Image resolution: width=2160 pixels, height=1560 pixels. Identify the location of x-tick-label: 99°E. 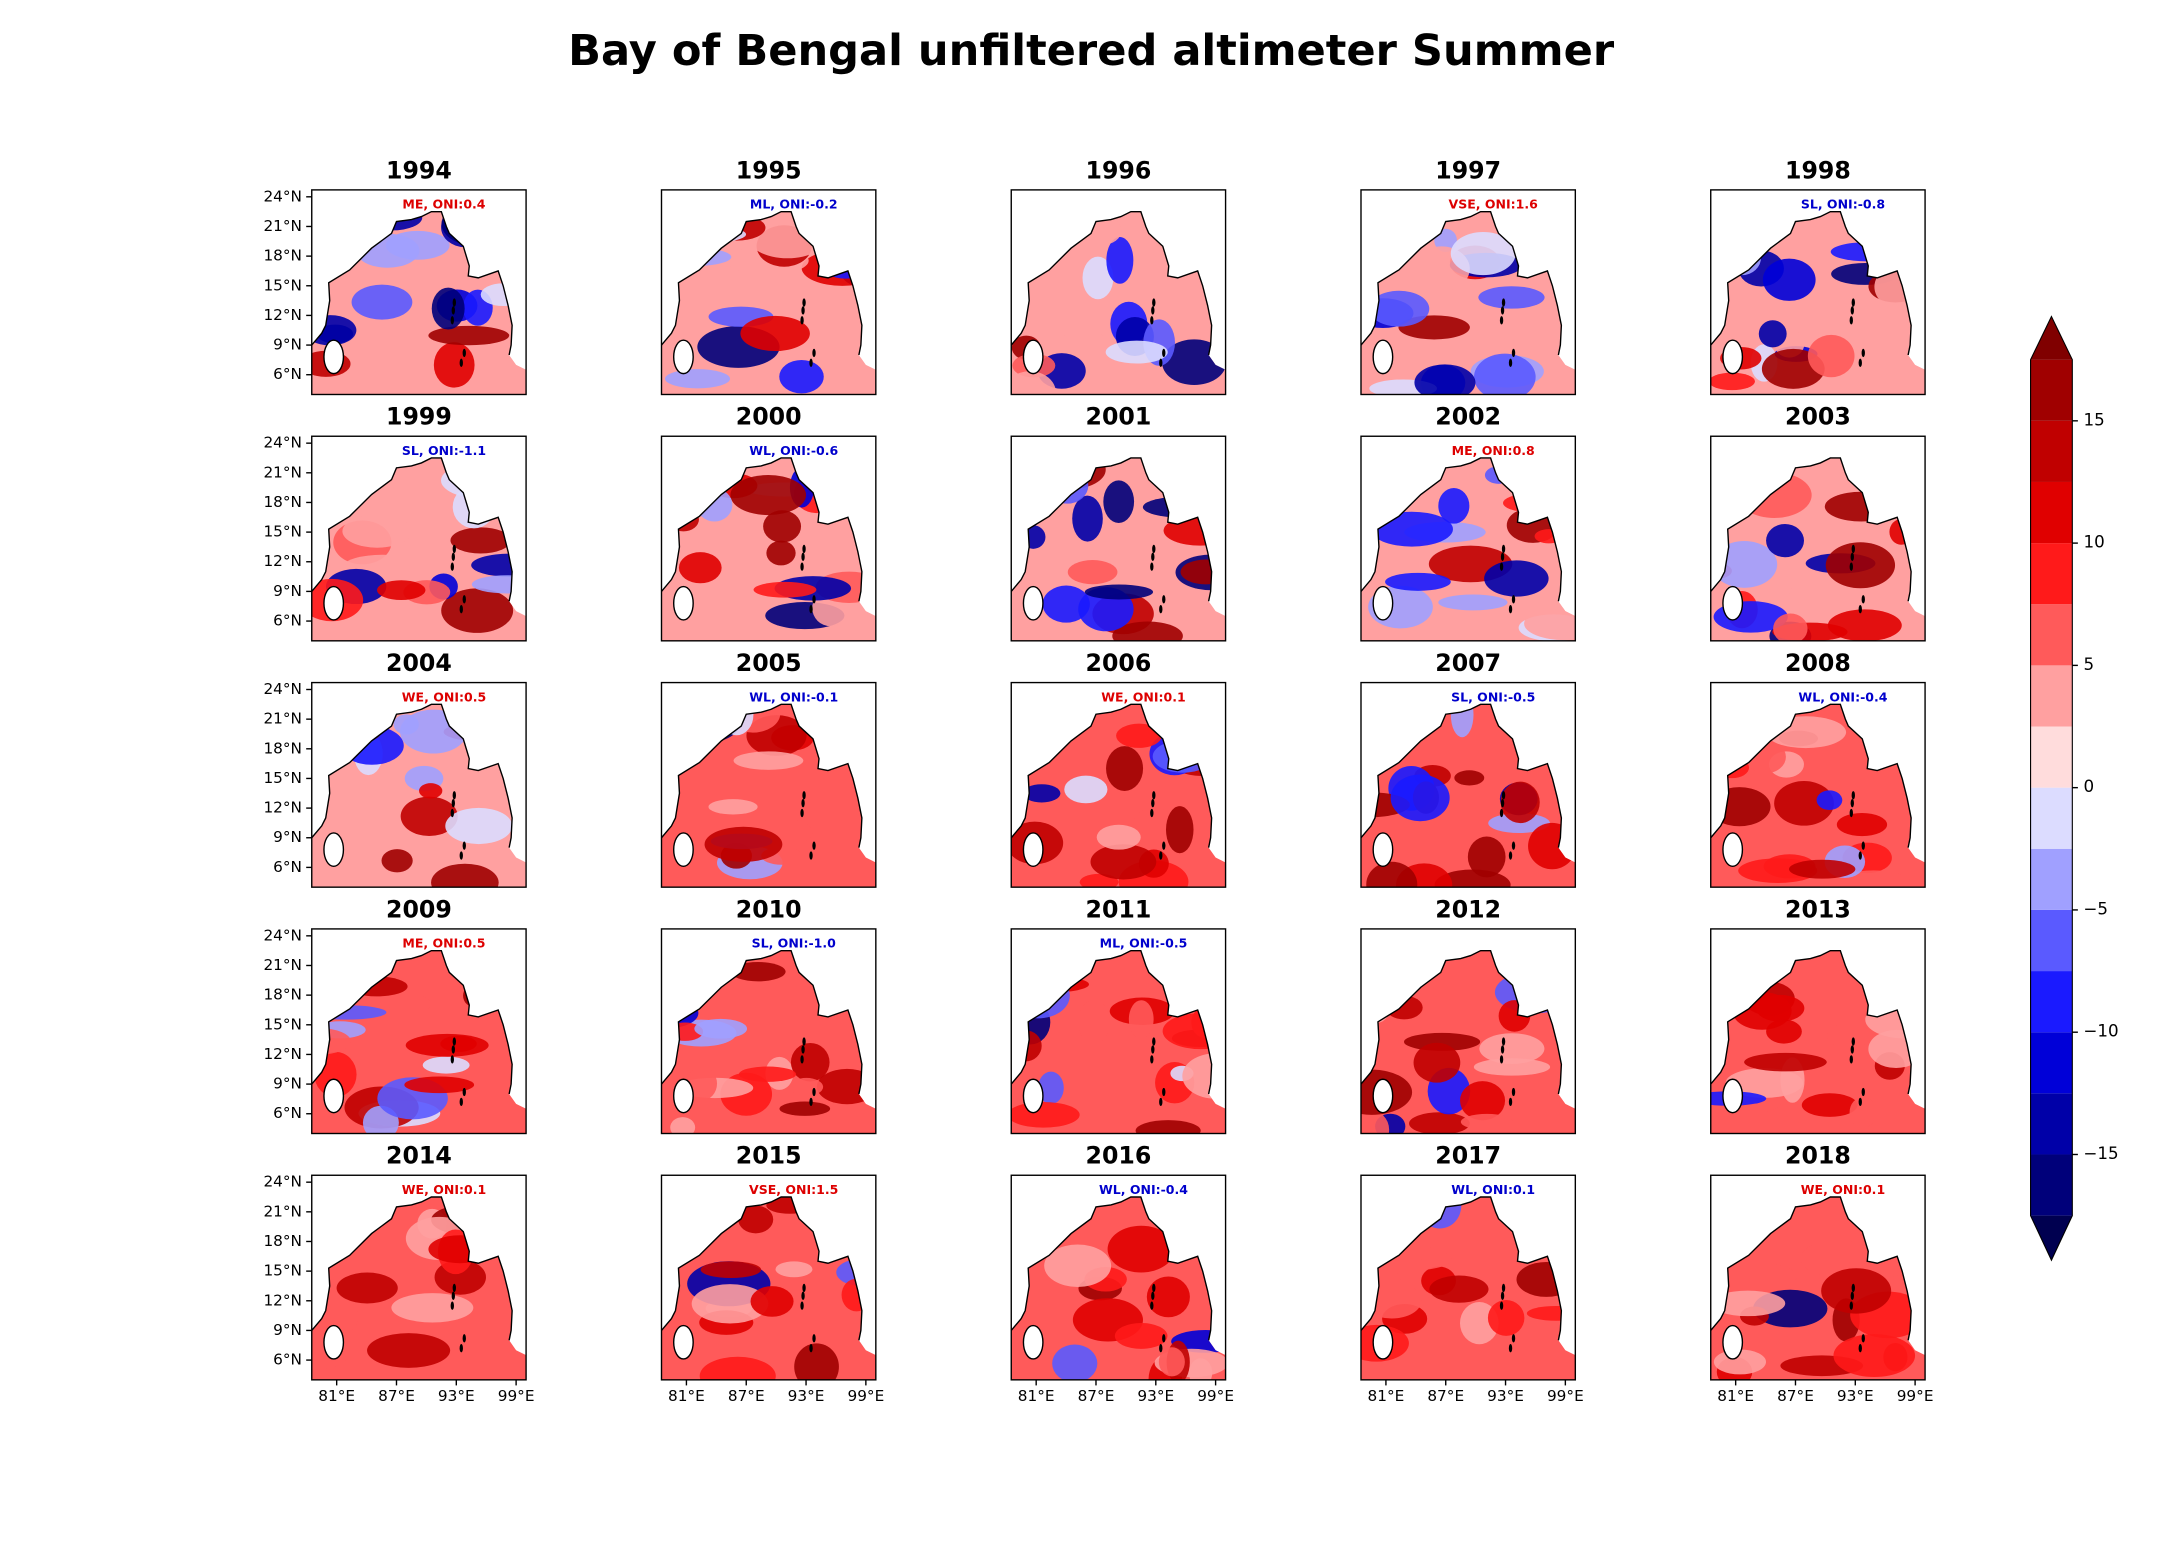
(1565, 1396).